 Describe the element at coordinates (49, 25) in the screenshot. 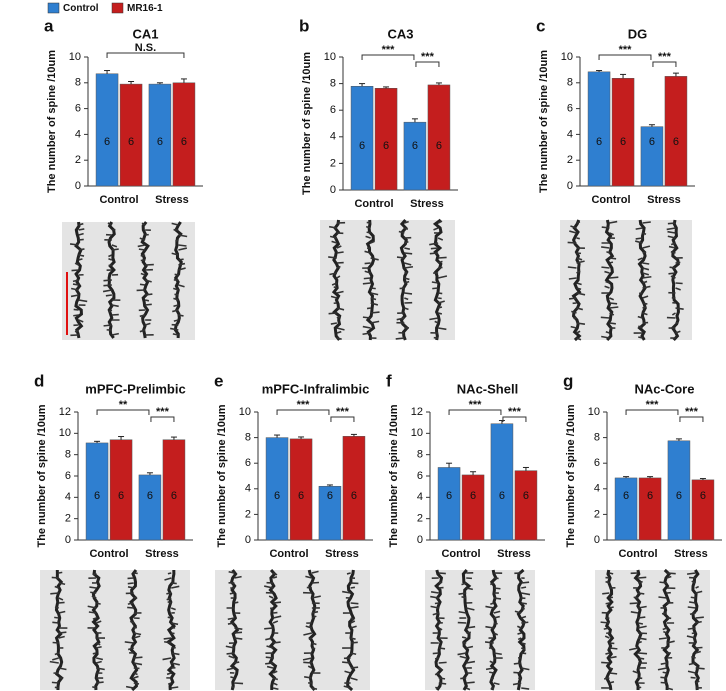

I see `panel-letter: a` at that location.